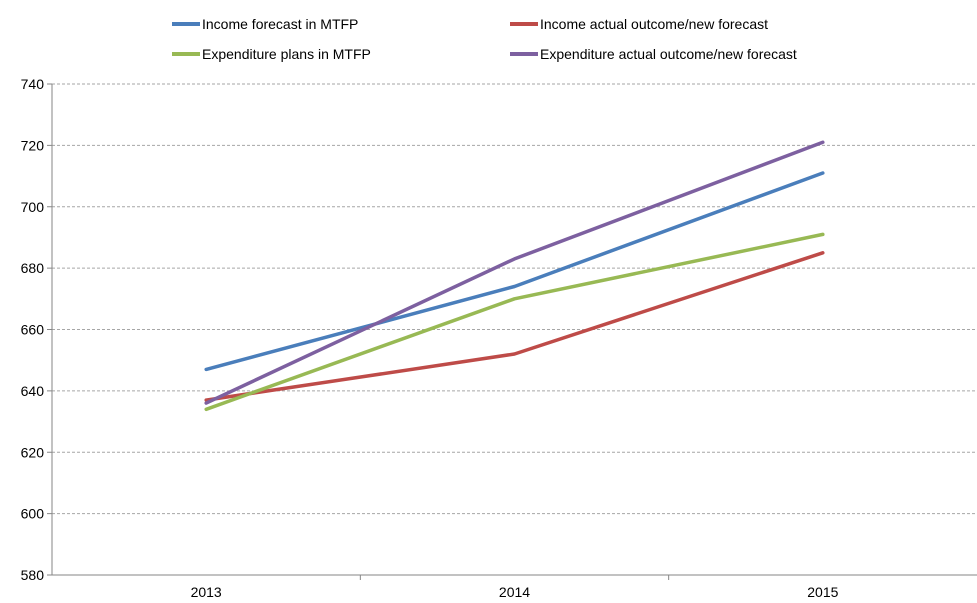  What do you see at coordinates (286, 54) in the screenshot?
I see `legend-label: Expenditure plans in MTFP` at bounding box center [286, 54].